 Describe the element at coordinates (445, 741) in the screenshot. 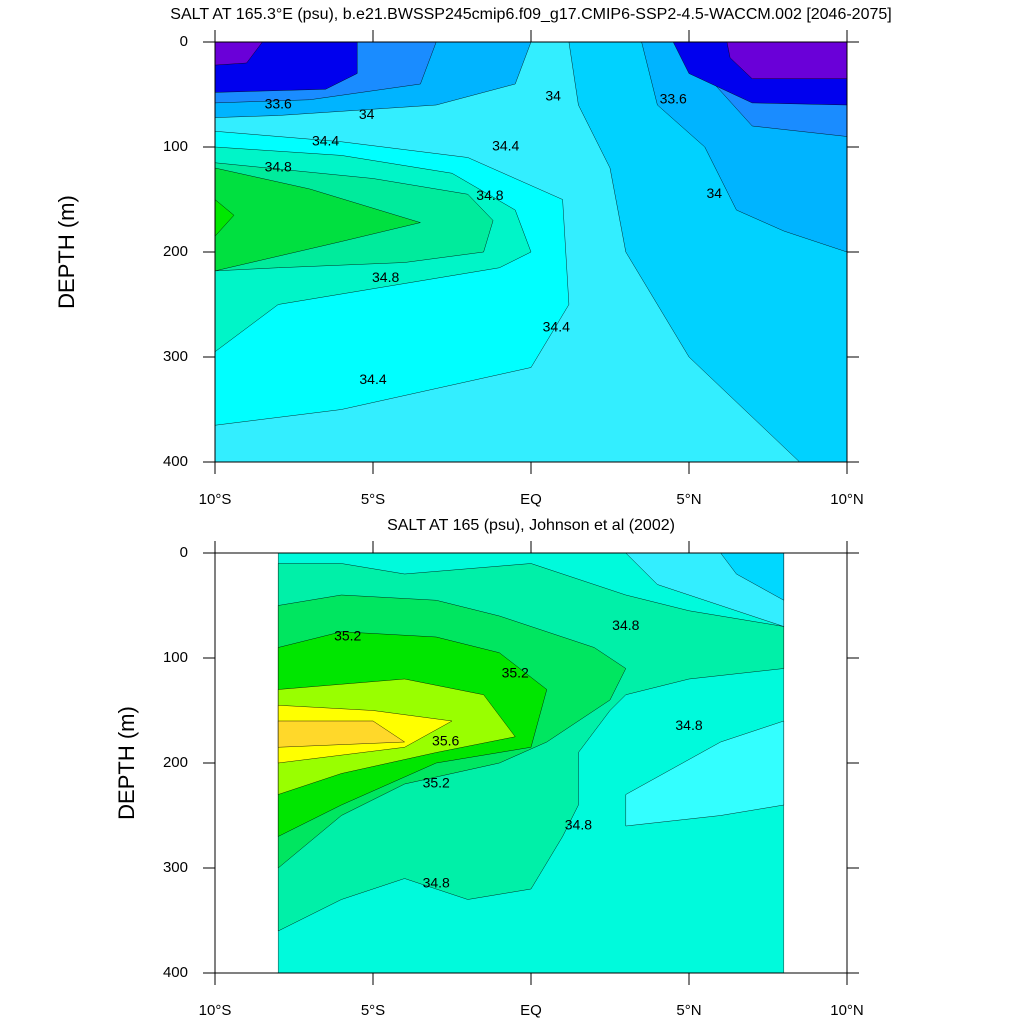

I see `contour-label: 35.6` at that location.